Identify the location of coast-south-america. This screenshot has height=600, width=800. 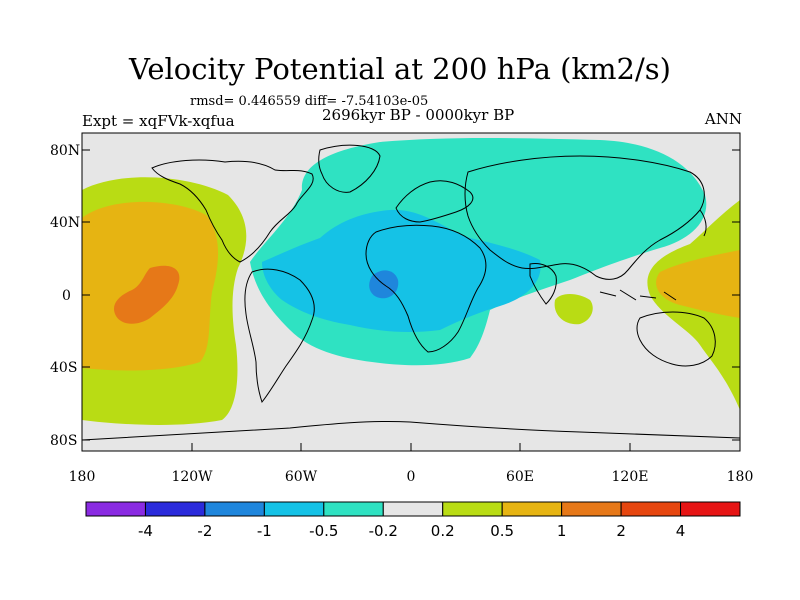
(279, 336).